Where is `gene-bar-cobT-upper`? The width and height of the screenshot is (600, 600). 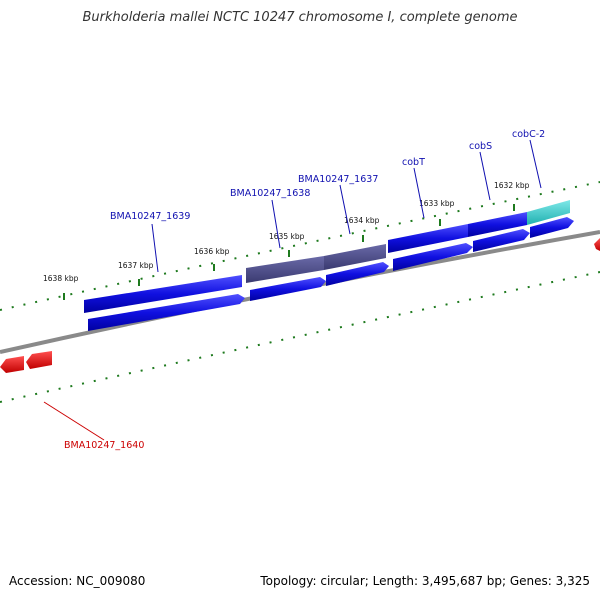
gene-bar-cobT-upper is located at coordinates (428, 238).